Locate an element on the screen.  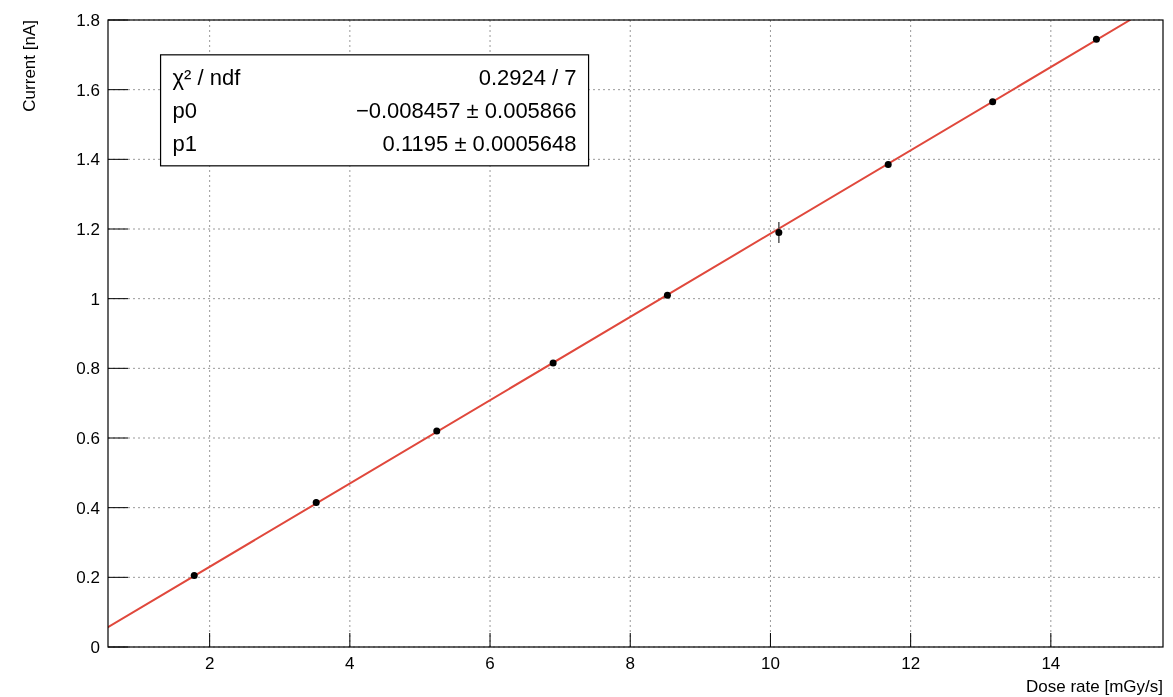
y-tick-label: 1 is located at coordinates (95, 299).